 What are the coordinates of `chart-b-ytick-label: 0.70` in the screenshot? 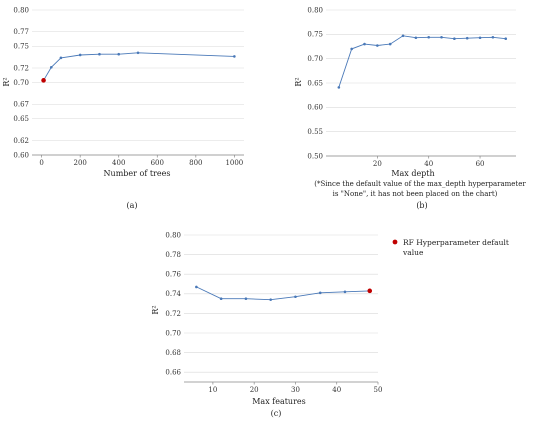 It's located at (315, 59).